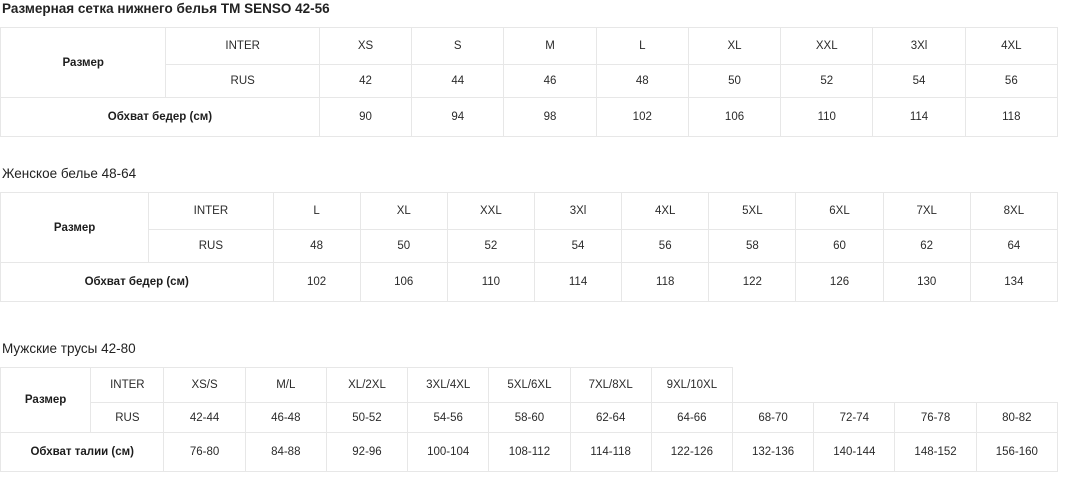 This screenshot has height=480, width=1070. Describe the element at coordinates (490, 211) in the screenshot. I see `cell-inter-2: XXL` at that location.